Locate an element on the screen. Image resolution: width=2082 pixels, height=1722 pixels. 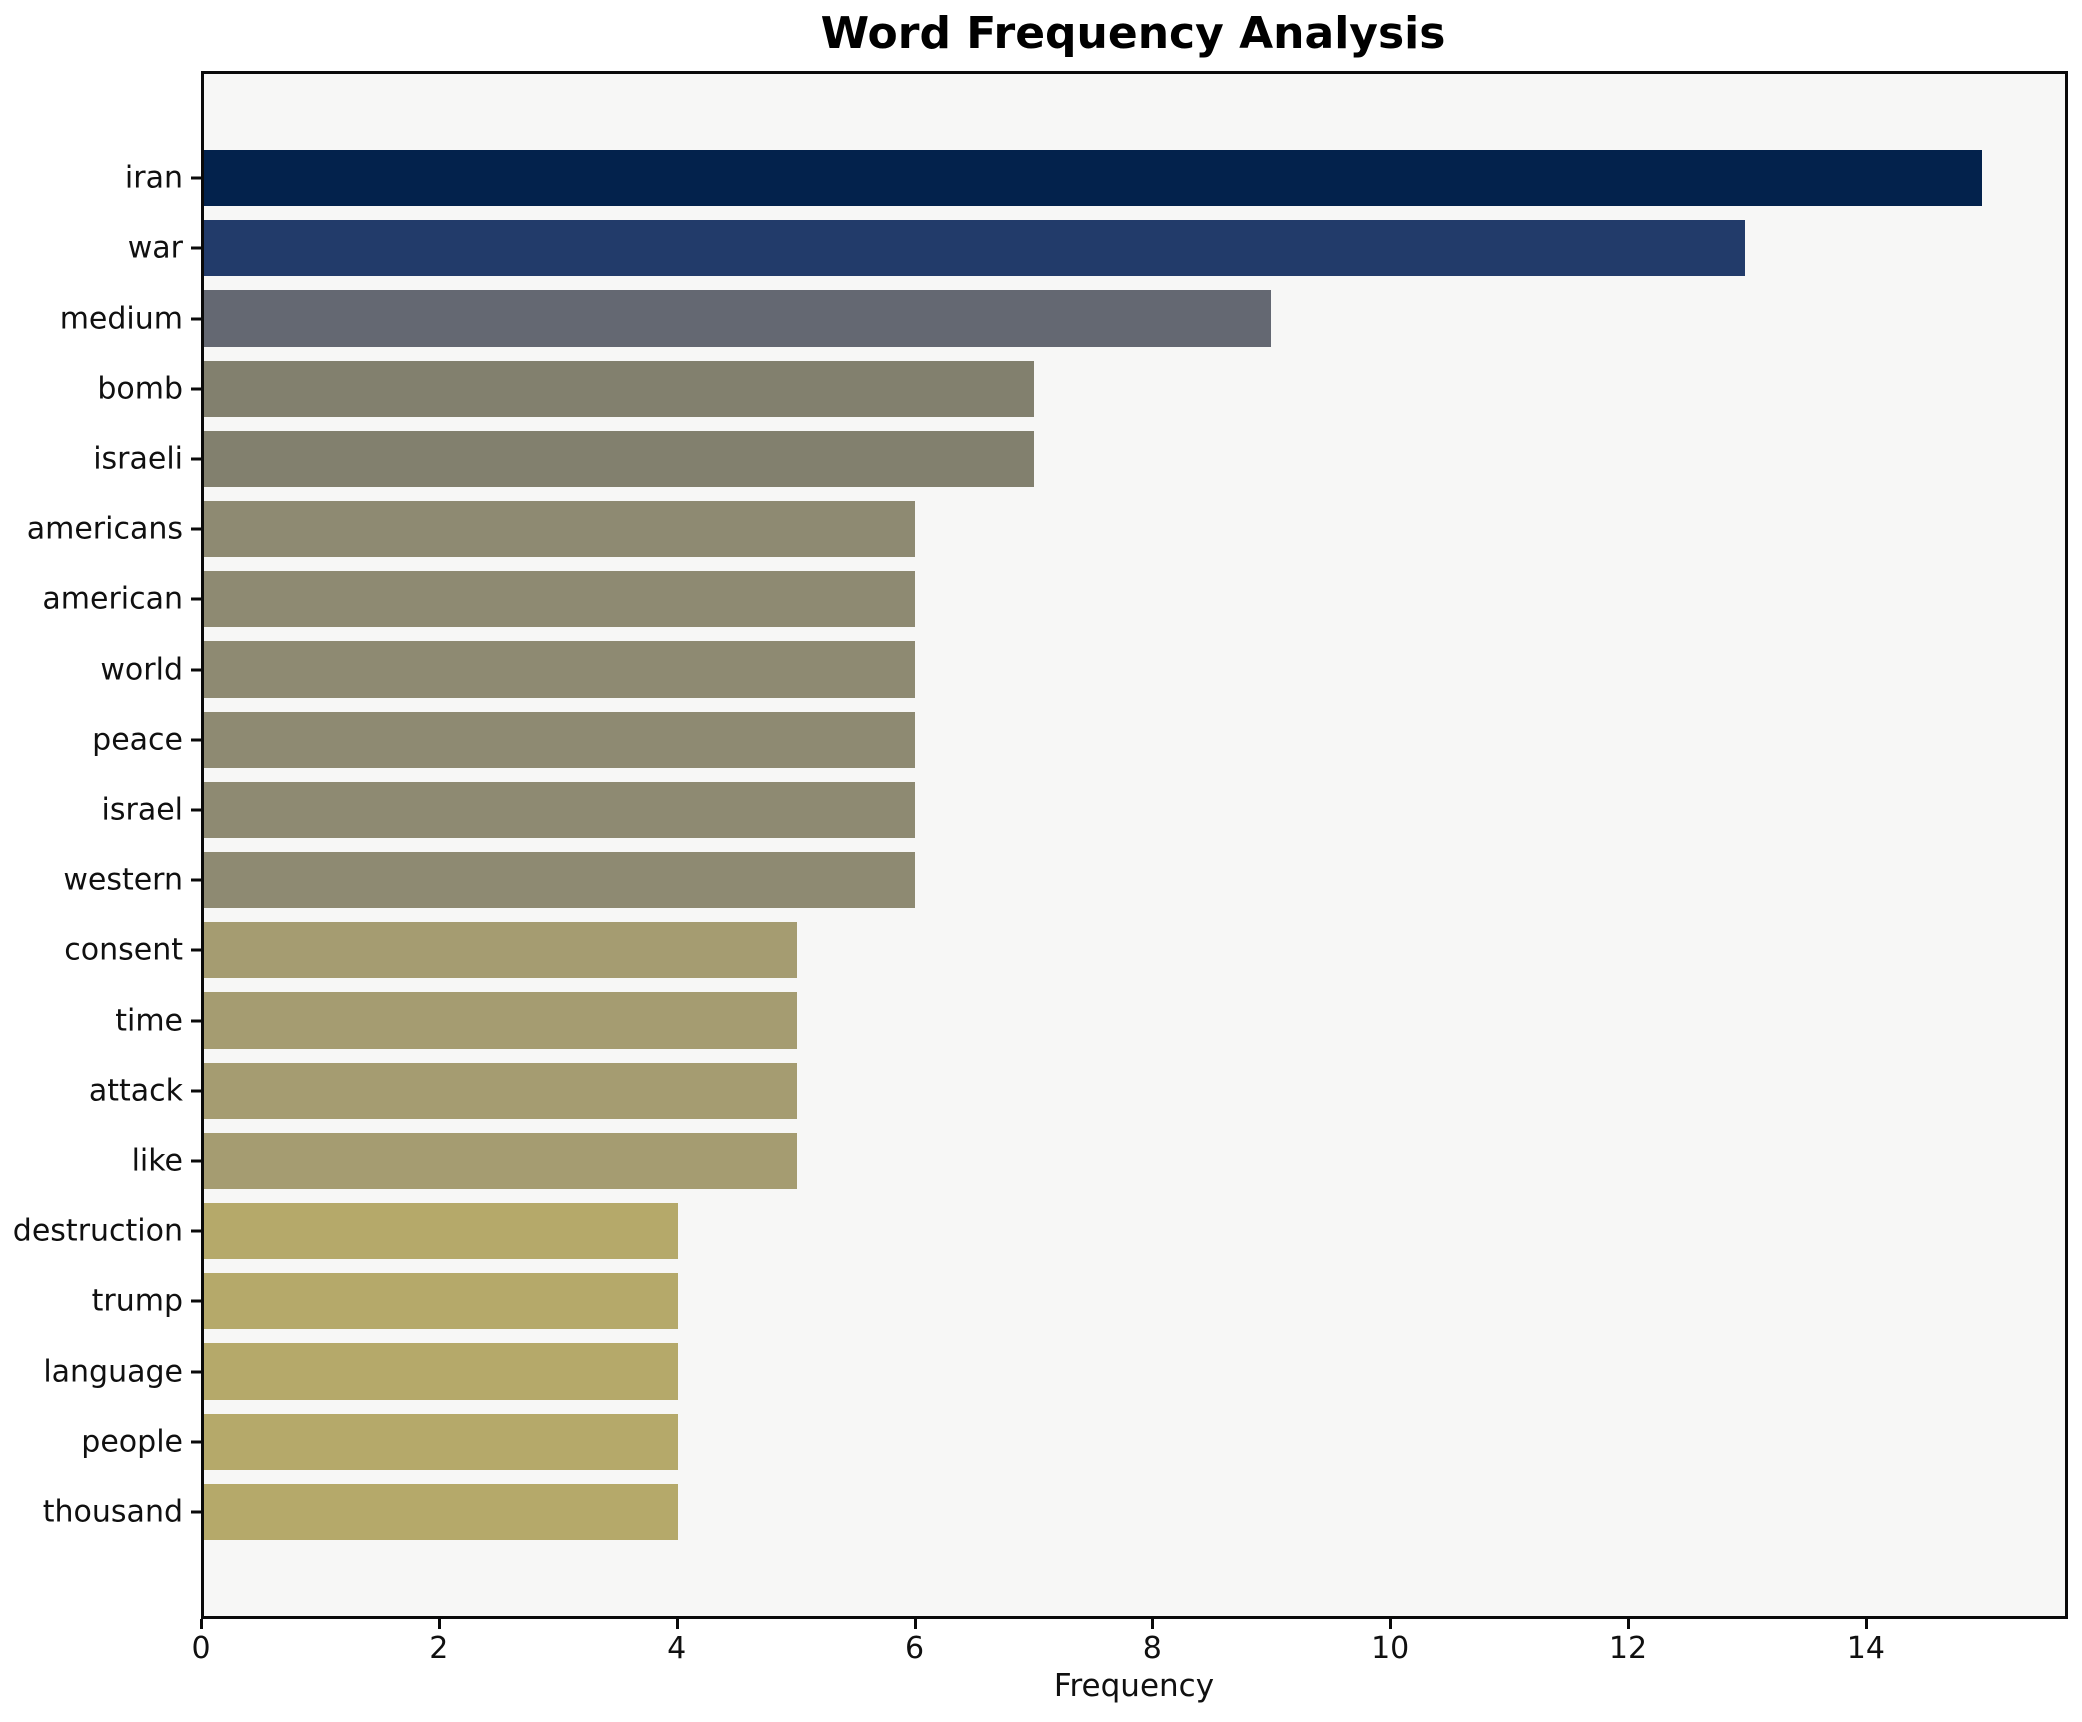
bar-row: americans is located at coordinates (1046, 529).